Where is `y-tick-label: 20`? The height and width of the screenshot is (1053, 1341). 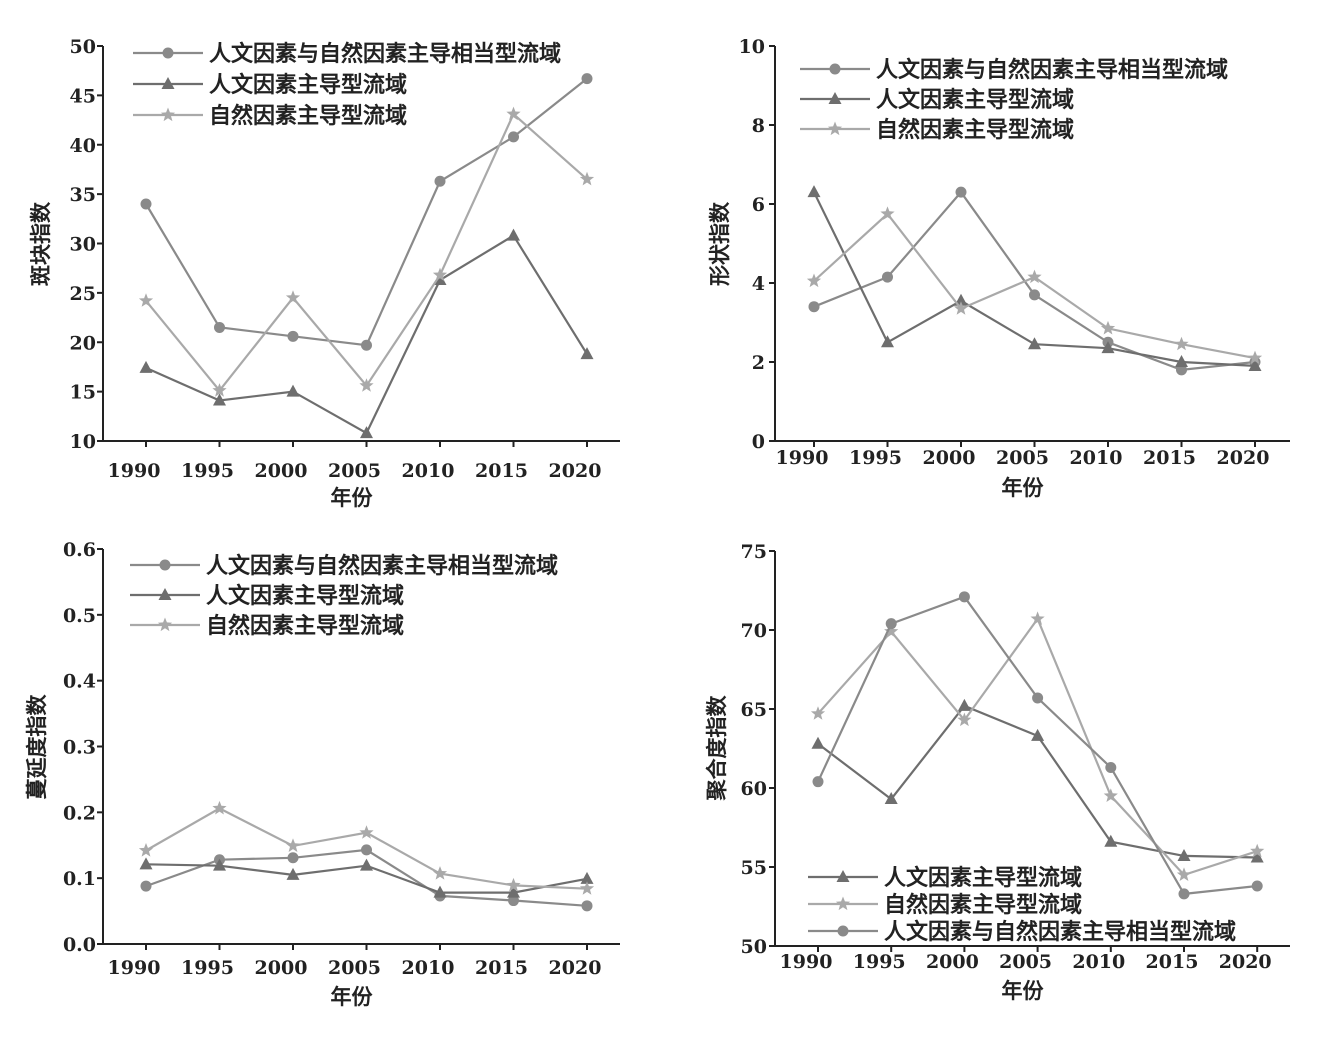
y-tick-label: 20 is located at coordinates (83, 343).